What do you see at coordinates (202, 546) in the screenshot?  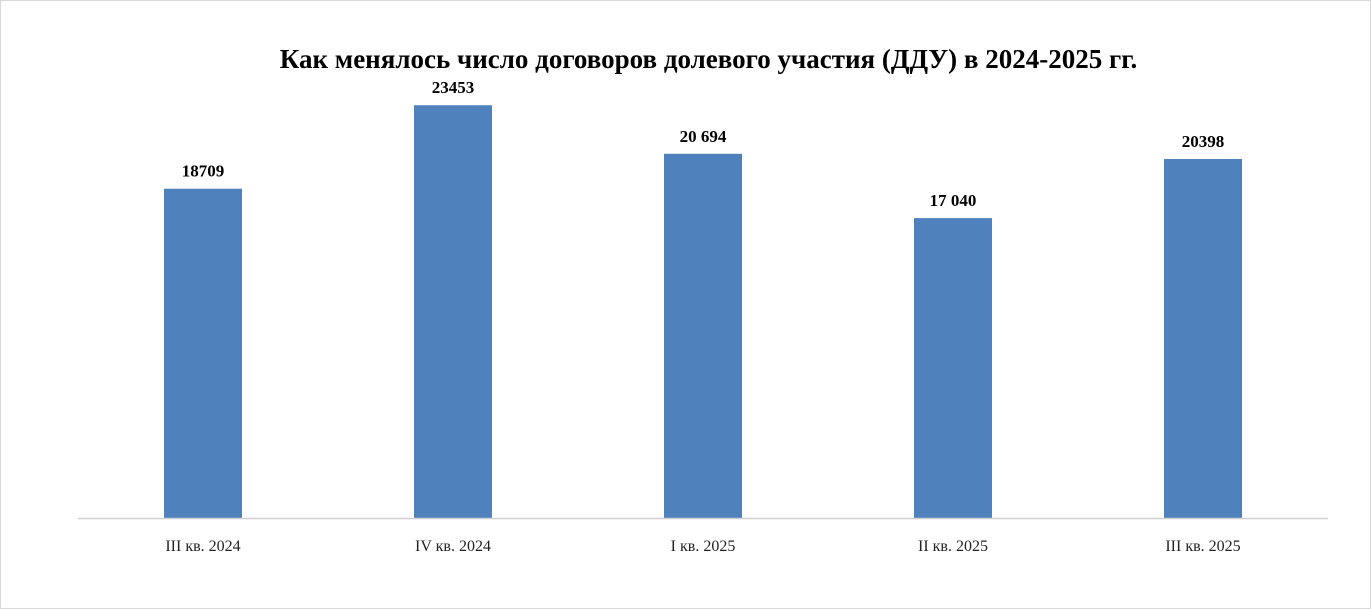 I see `x-tick-label: III кв. 2024` at bounding box center [202, 546].